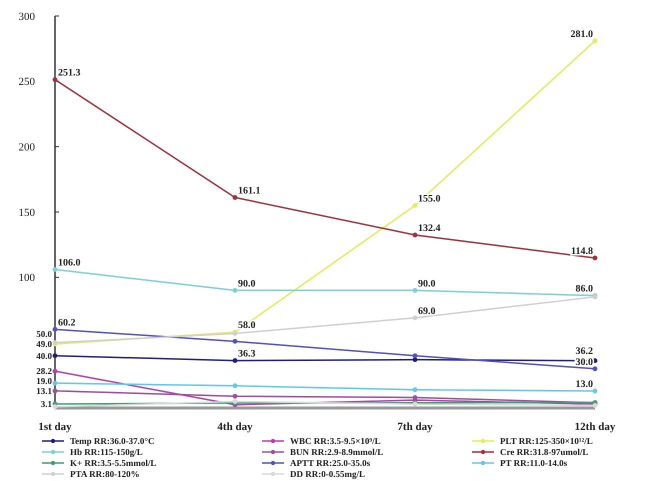 This screenshot has height=481, width=649. I want to click on y-tick-label: 300, so click(27, 16).